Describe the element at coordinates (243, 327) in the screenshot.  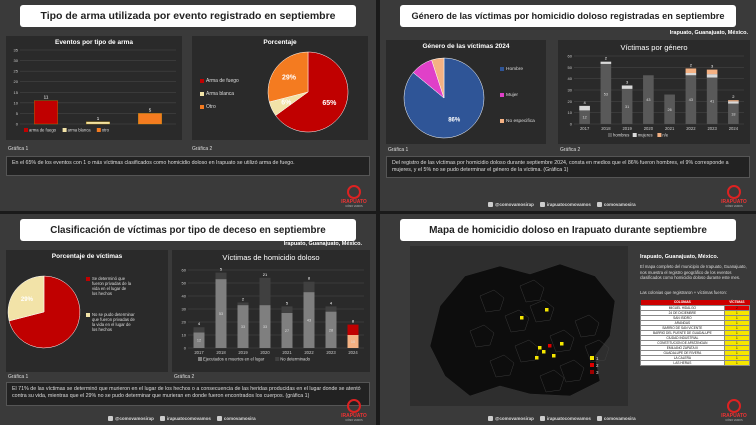
I see `data-label: 33` at that location.